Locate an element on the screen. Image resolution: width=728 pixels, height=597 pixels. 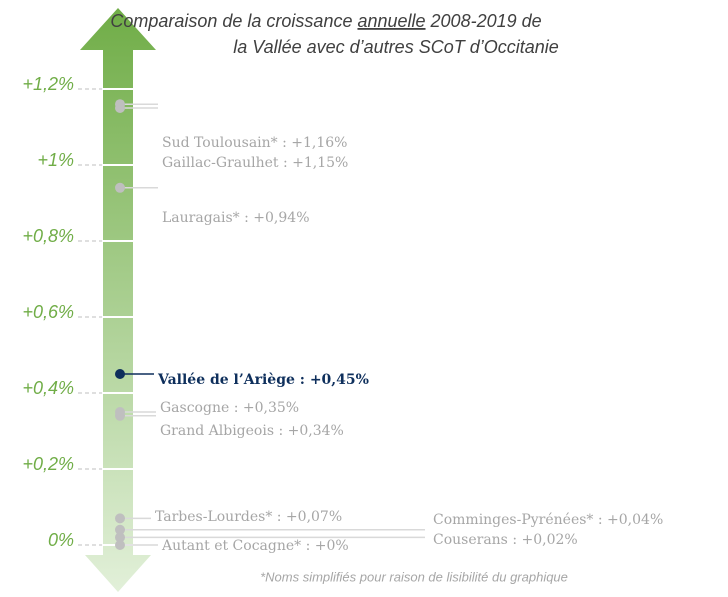
point-label: Grand Albigeois : +0,34% is located at coordinates (252, 431).